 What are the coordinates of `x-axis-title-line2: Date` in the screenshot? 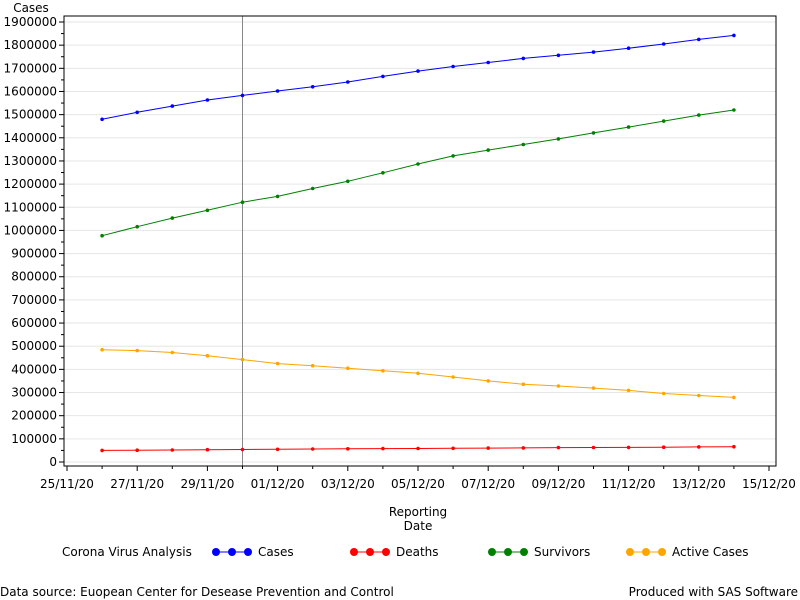 It's located at (418, 526).